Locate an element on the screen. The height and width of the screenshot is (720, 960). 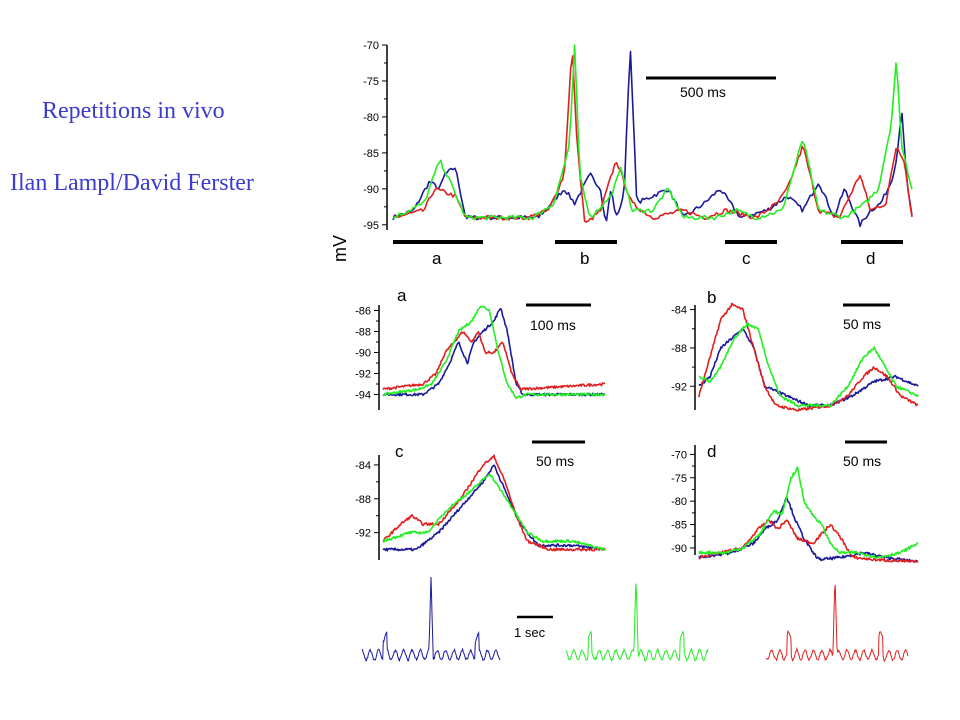
c-ytick-label-0: -84 is located at coordinates (363, 466).